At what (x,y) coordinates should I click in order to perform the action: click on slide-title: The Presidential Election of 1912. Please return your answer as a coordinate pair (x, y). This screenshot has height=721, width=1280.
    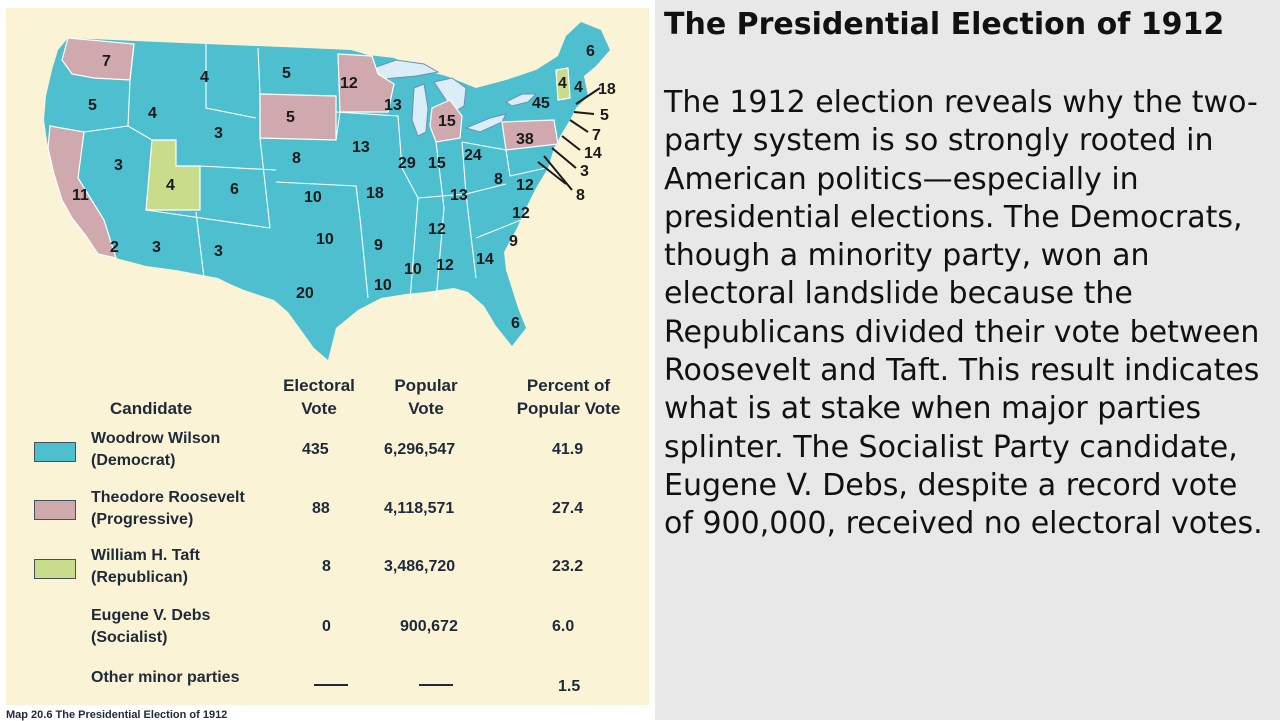
    Looking at the image, I should click on (944, 24).